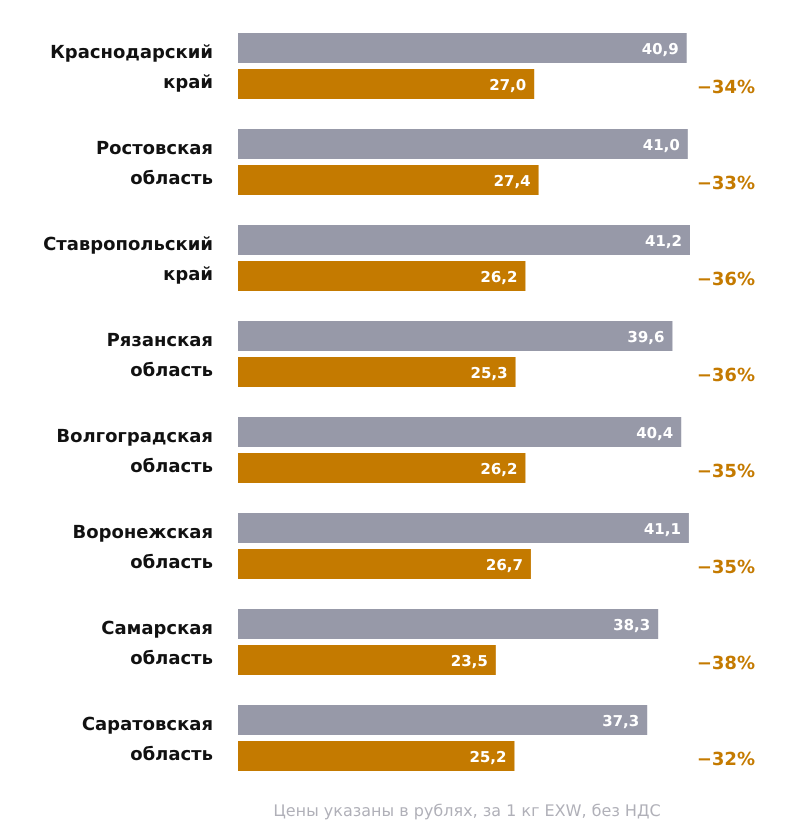 The image size is (795, 836). What do you see at coordinates (131, 67) in the screenshot?
I see `y-tick-label: Краснодарский край` at bounding box center [131, 67].